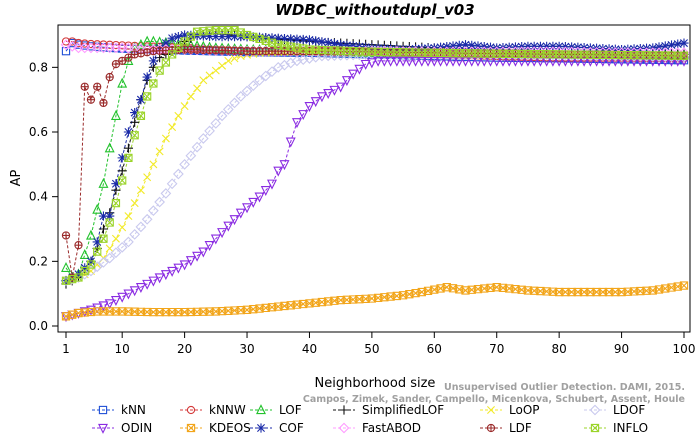 The width and height of the screenshot is (698, 434). Describe the element at coordinates (136, 427) in the screenshot. I see `legend-label: ODIN` at that location.